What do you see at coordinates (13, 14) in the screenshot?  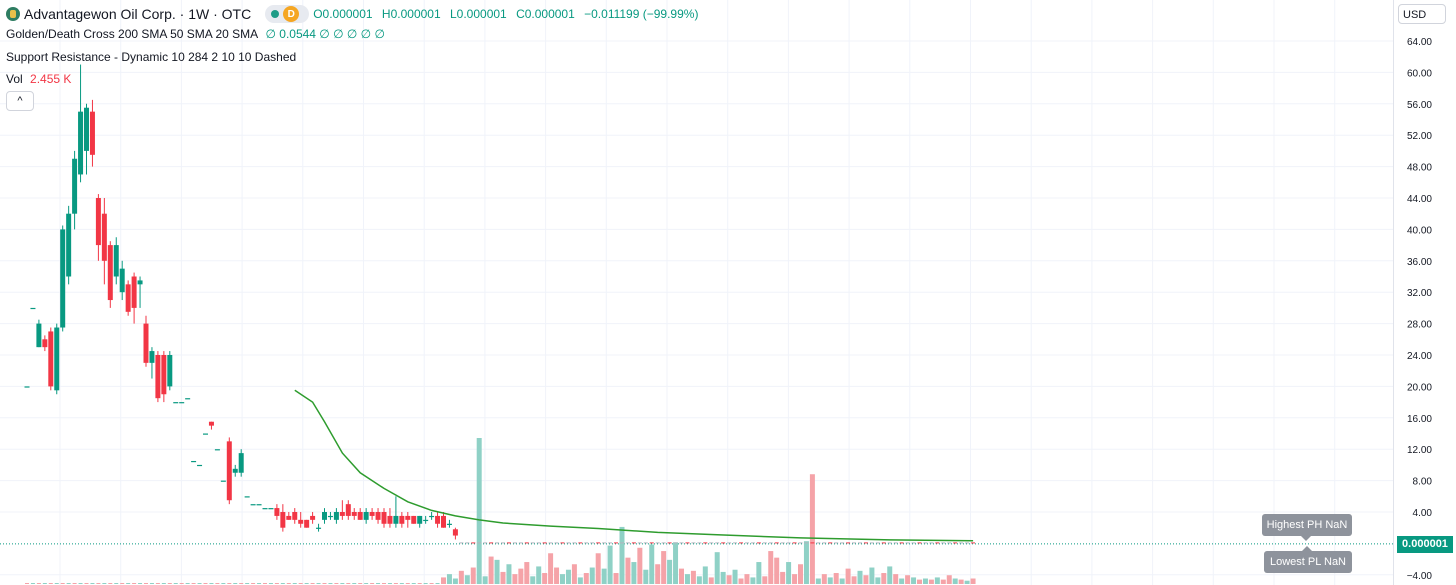 I see `company-logo-icon` at bounding box center [13, 14].